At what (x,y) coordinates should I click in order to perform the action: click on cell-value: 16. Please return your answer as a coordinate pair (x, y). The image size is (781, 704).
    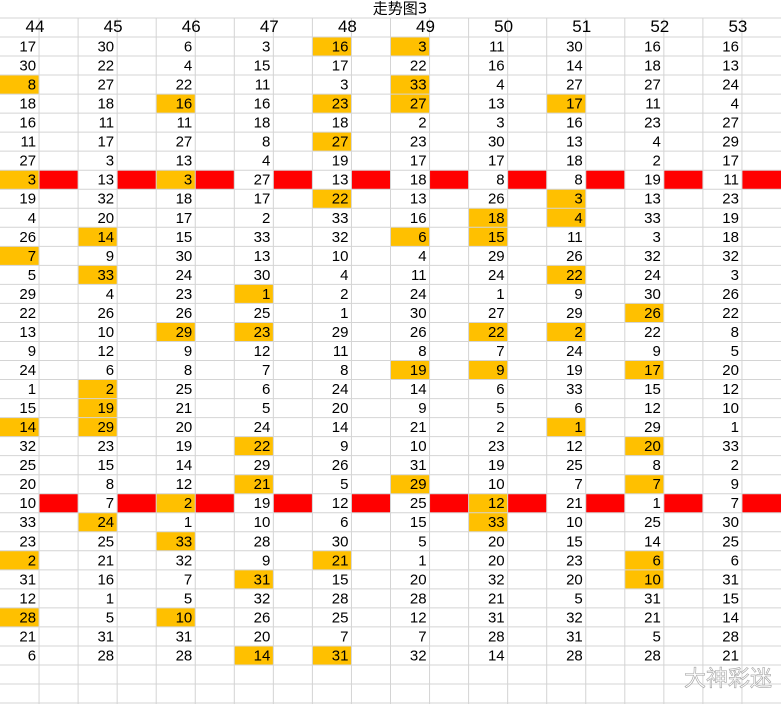
    Looking at the image, I should click on (496, 66).